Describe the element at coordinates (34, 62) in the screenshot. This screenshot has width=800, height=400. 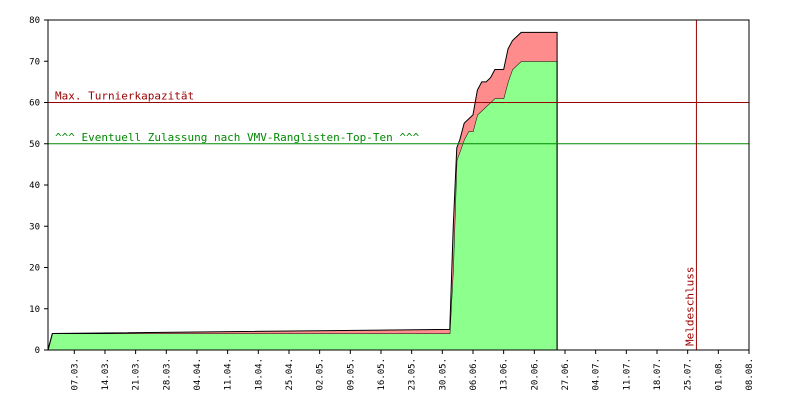
I see `y-tick-label: 70` at that location.